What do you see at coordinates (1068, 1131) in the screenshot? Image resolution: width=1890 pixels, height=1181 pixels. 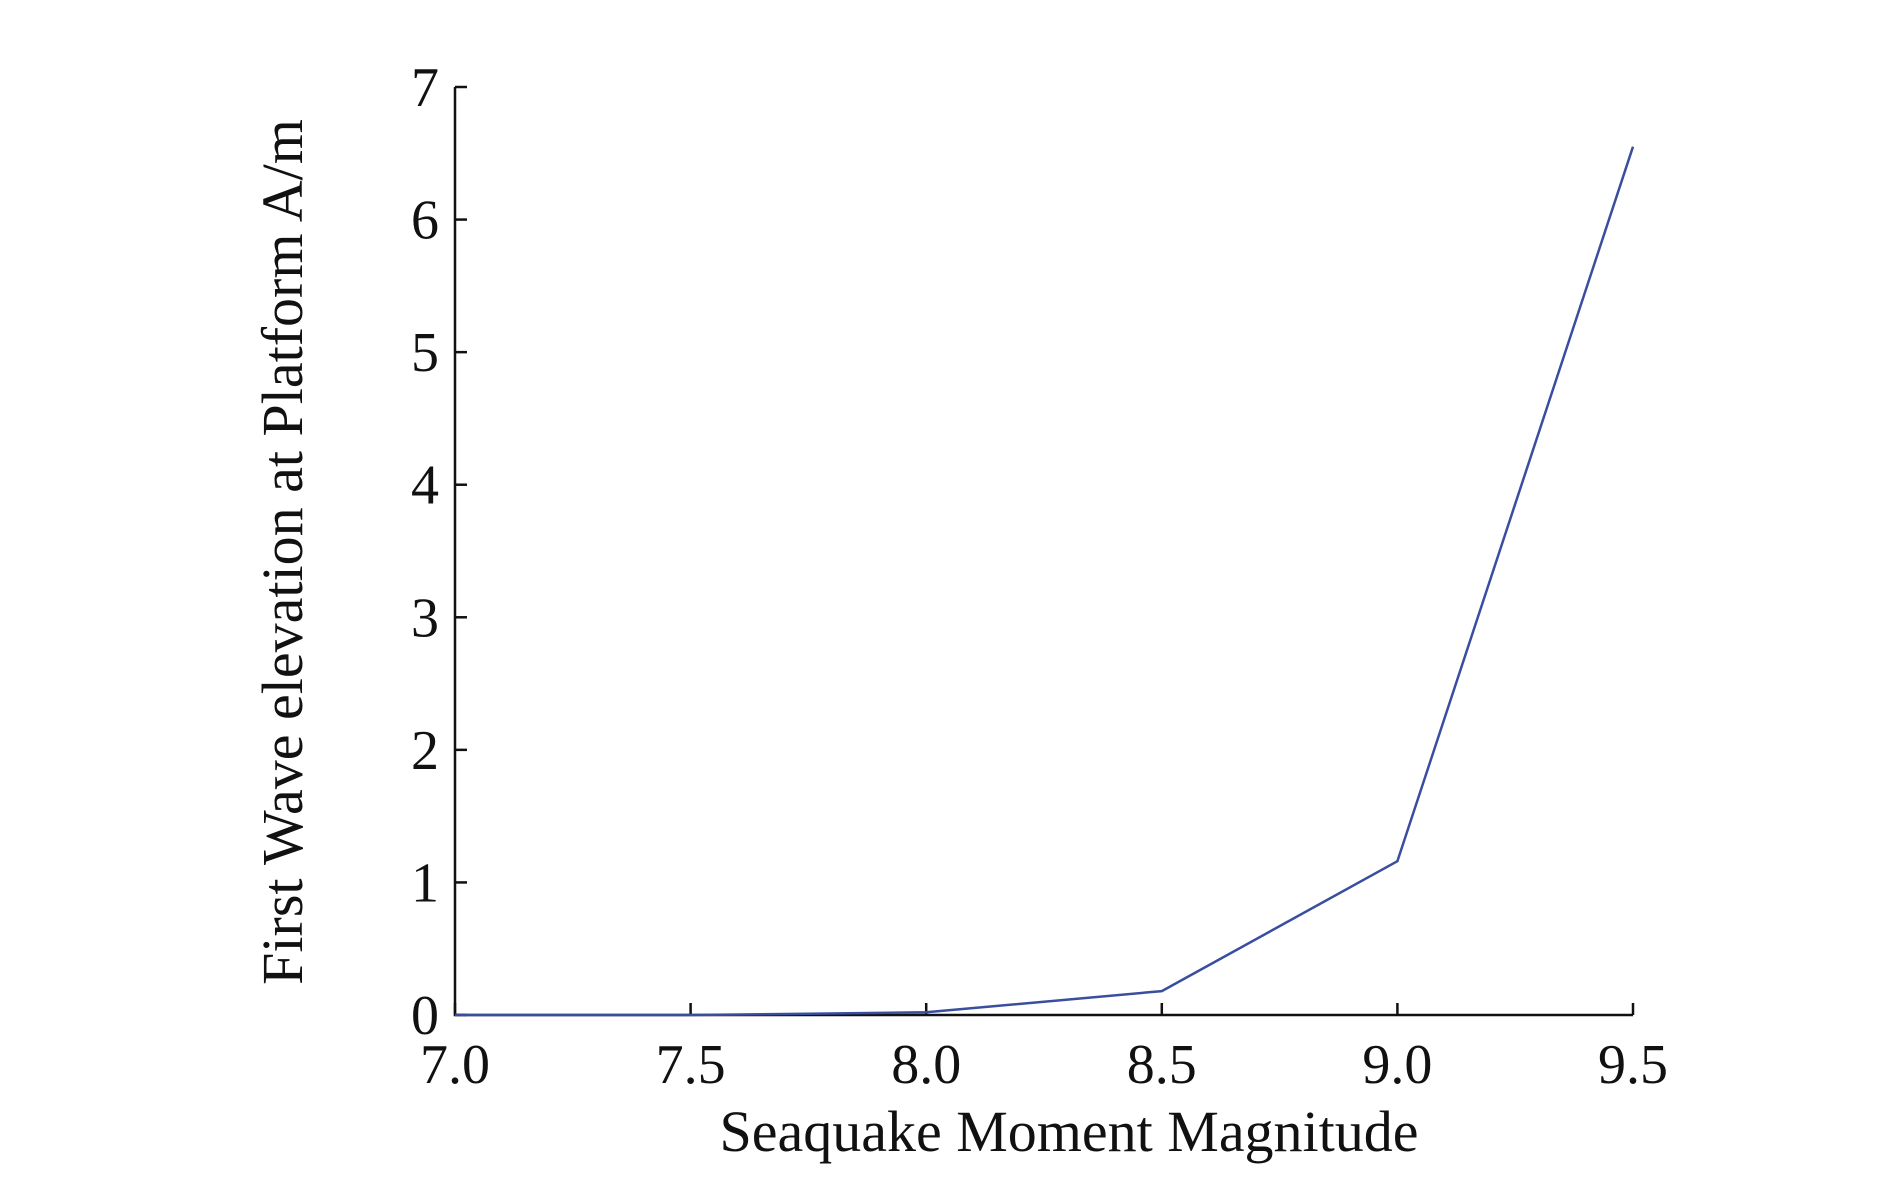 I see `x-axis-label: Seaquake Moment Magnitude` at bounding box center [1068, 1131].